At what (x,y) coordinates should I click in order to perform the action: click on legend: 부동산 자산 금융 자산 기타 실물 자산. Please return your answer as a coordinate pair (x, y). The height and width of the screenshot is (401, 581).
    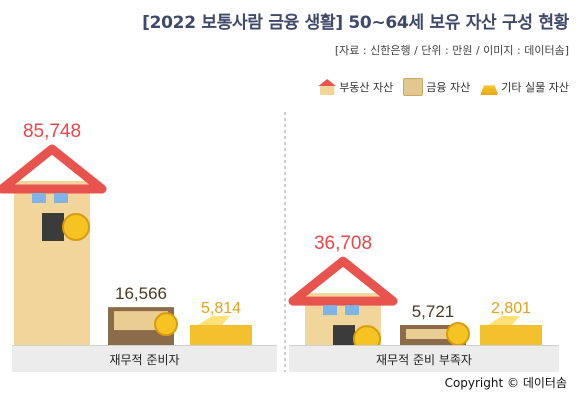
    Looking at the image, I should click on (443, 87).